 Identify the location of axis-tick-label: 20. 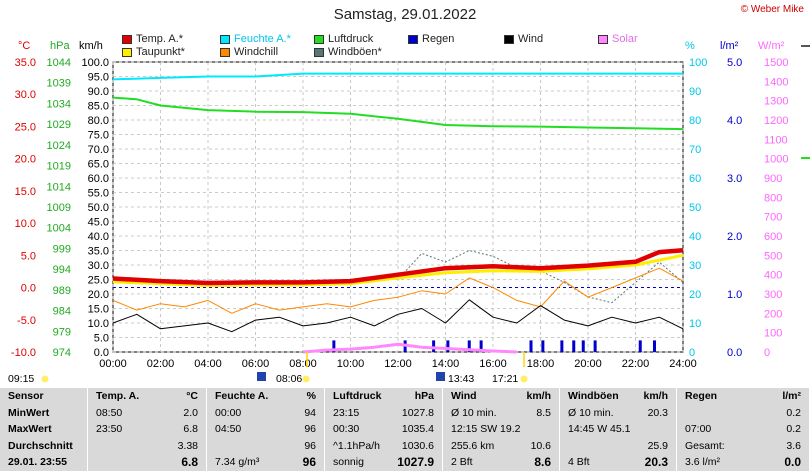
(695, 295).